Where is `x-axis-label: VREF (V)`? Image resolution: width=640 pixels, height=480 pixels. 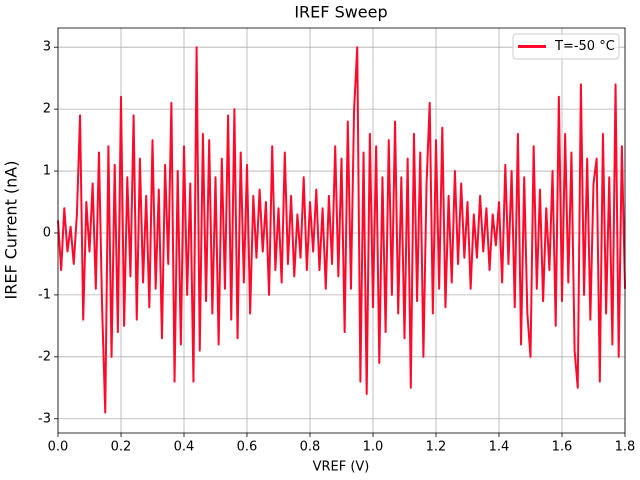
x-axis-label: VREF (V) is located at coordinates (341, 467).